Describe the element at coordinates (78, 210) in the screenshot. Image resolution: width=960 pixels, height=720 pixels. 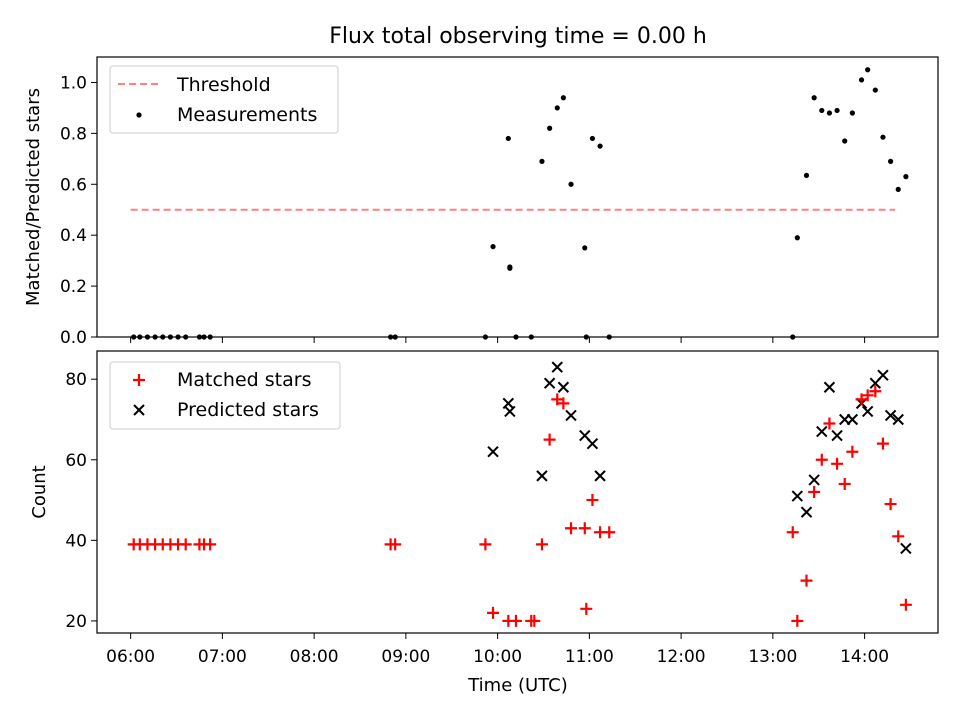
I see `top-y-ticks: 0.0 0.2 0.4 0.6 0.8 1.0` at that location.